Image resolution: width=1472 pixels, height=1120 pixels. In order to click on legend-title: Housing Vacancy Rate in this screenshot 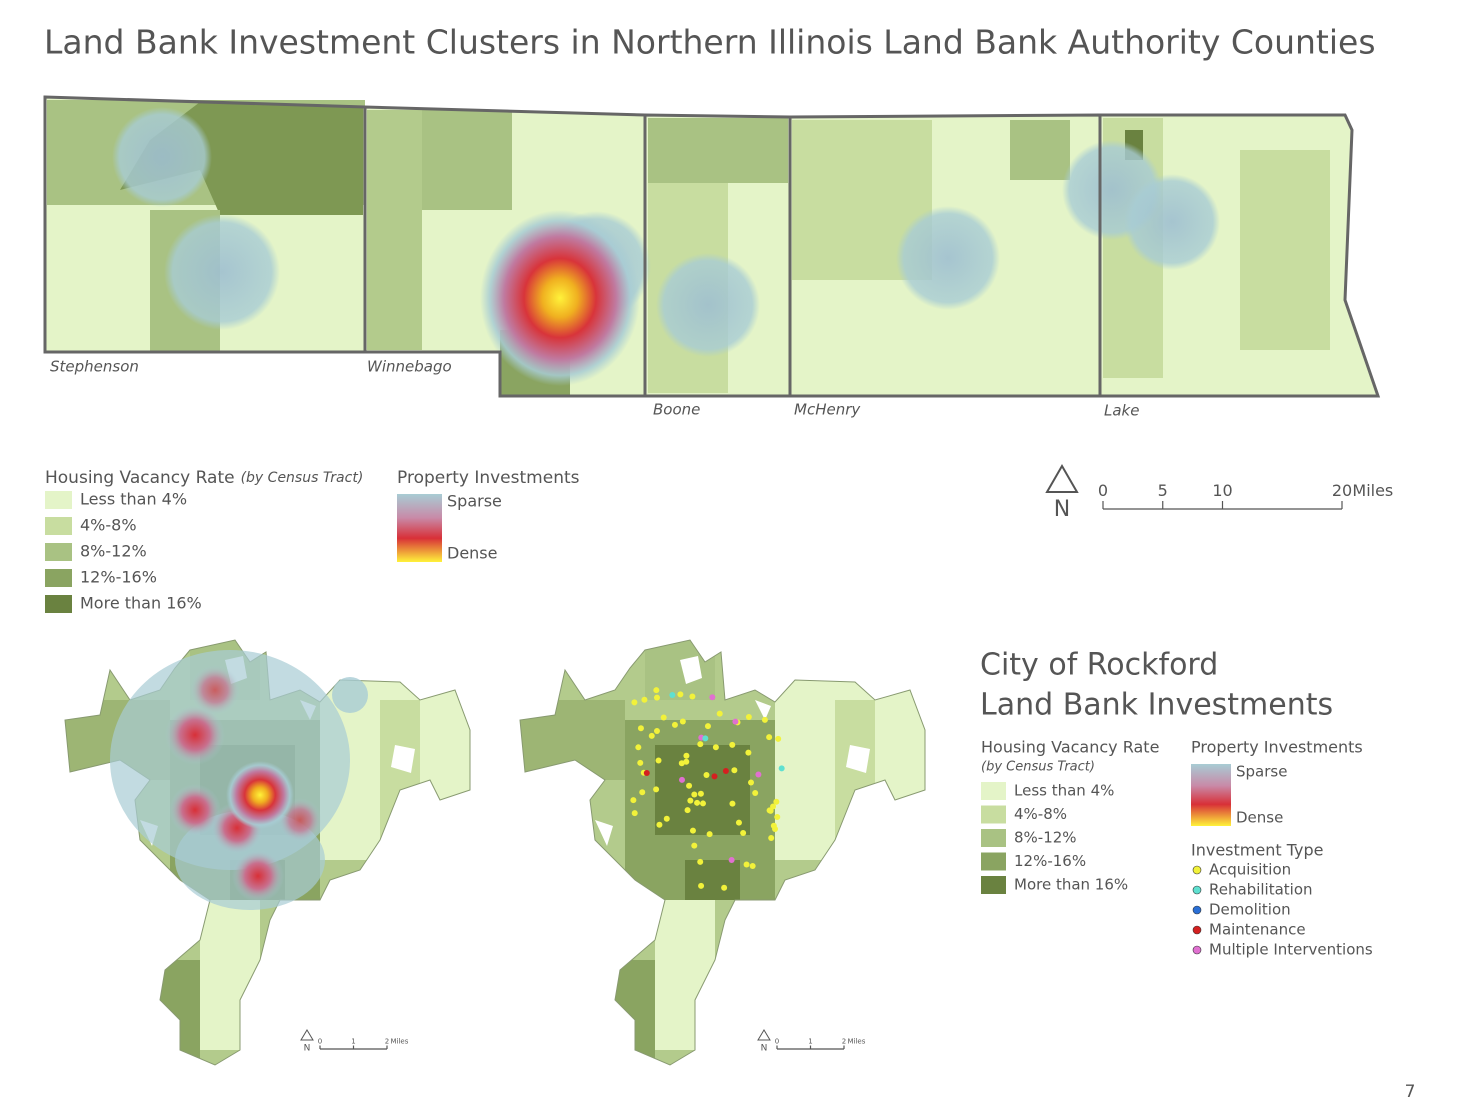, I will do `click(1070, 747)`.